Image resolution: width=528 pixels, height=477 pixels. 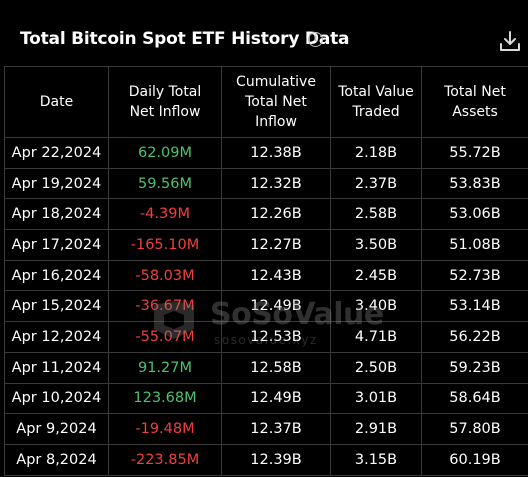 What do you see at coordinates (165, 245) in the screenshot?
I see `cell-daily-net-inflow: -165.10M` at bounding box center [165, 245].